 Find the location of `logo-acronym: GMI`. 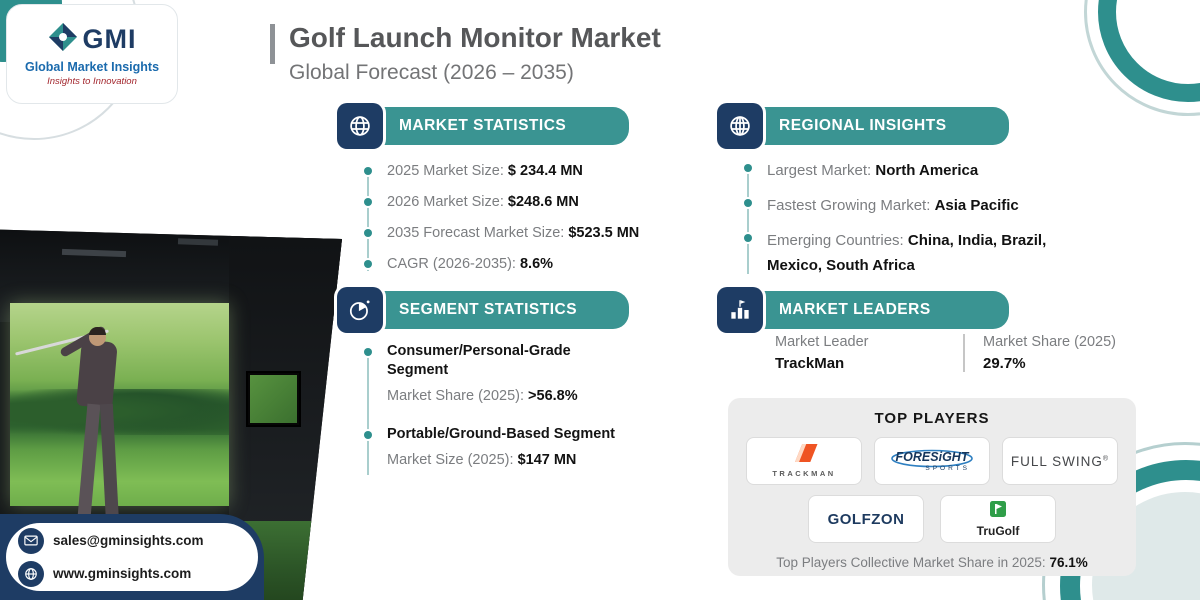

logo-acronym: GMI is located at coordinates (109, 38).